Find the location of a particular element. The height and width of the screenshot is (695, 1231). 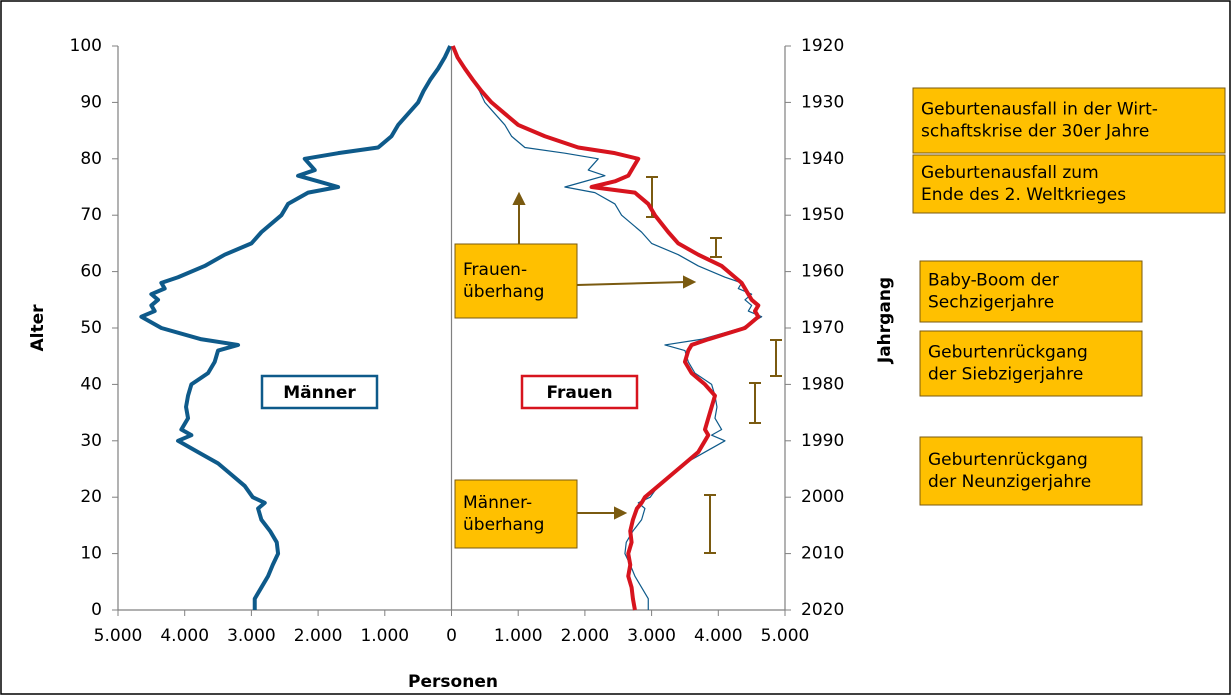

annotation-text: Ende des 2. Weltkrieges is located at coordinates (1023, 195).